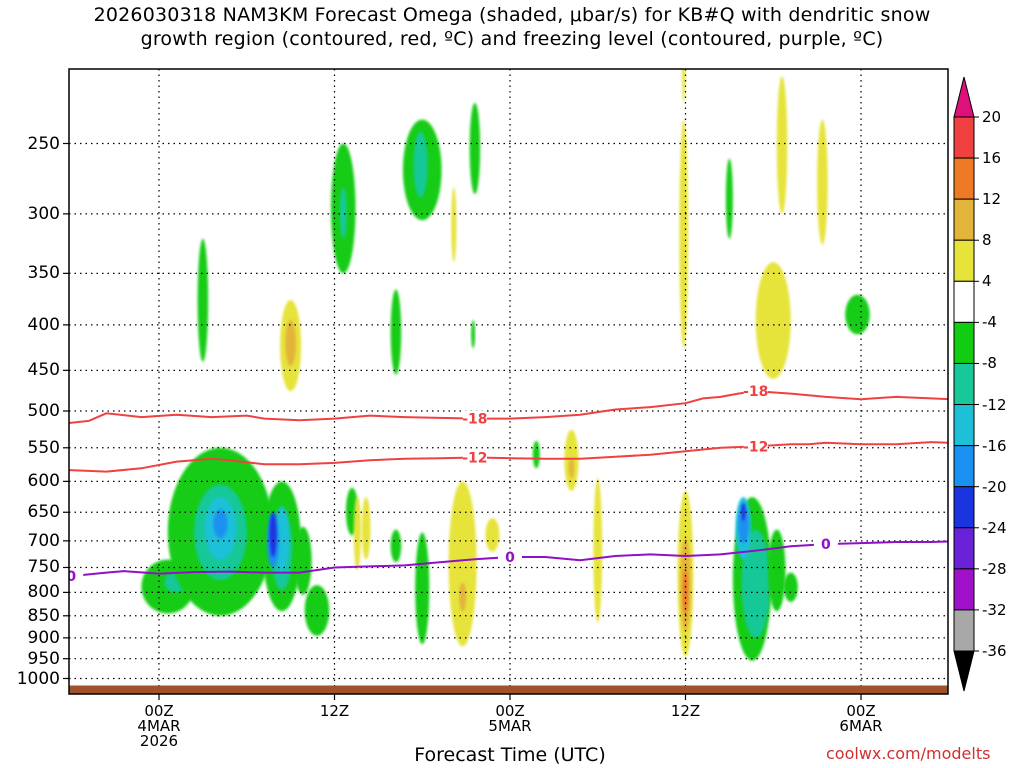  Describe the element at coordinates (43, 592) in the screenshot. I see `y-tick-label: 800` at that location.